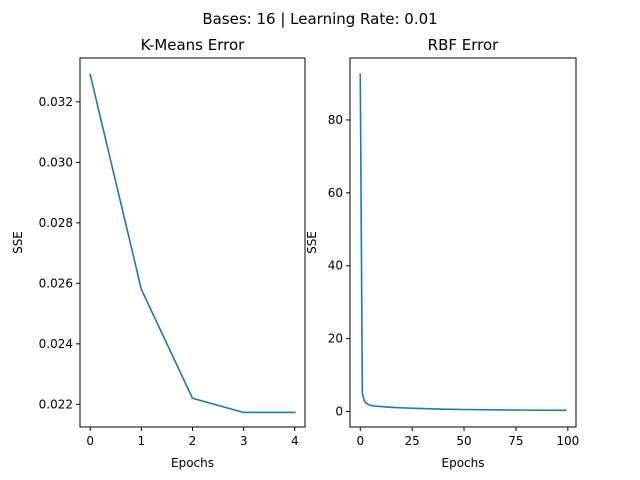 Image resolution: width=640 pixels, height=480 pixels. I want to click on rbf-x-tick-label: 75, so click(515, 441).